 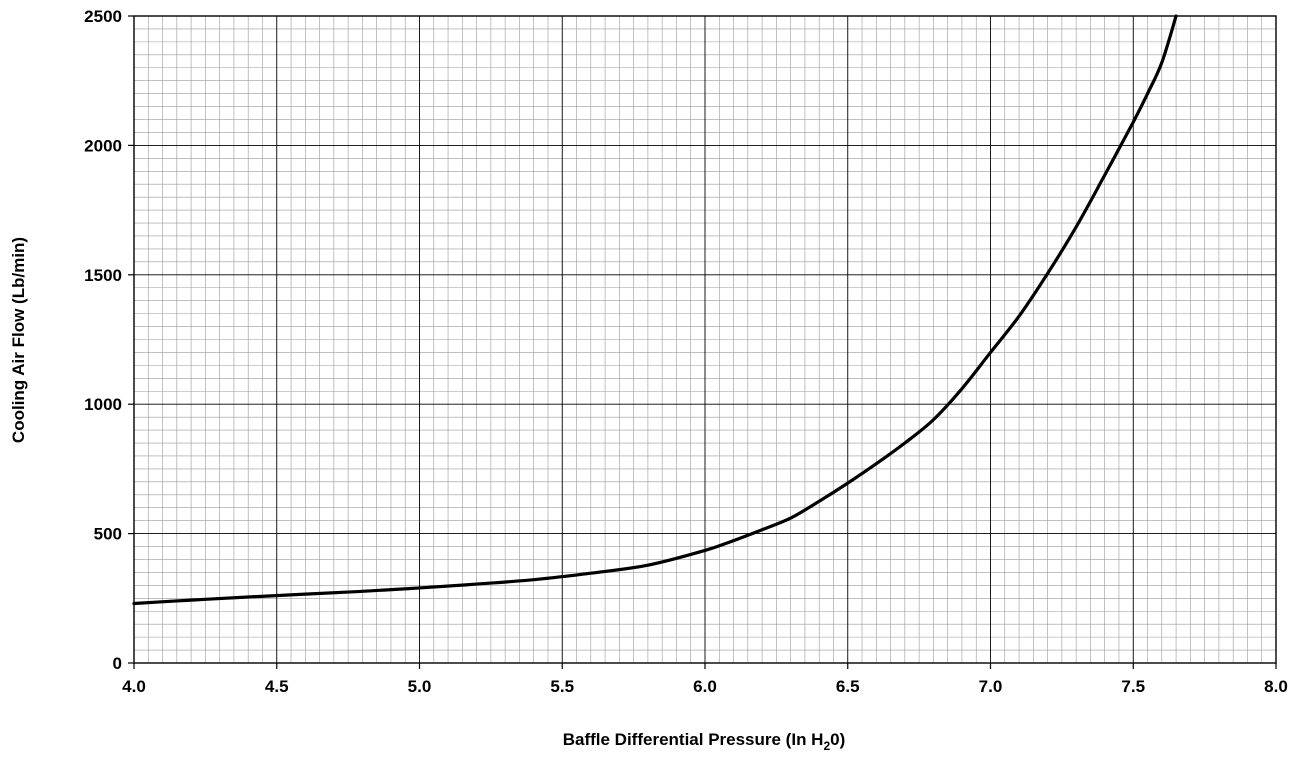 What do you see at coordinates (103, 275) in the screenshot?
I see `y-tick-label: 1500` at bounding box center [103, 275].